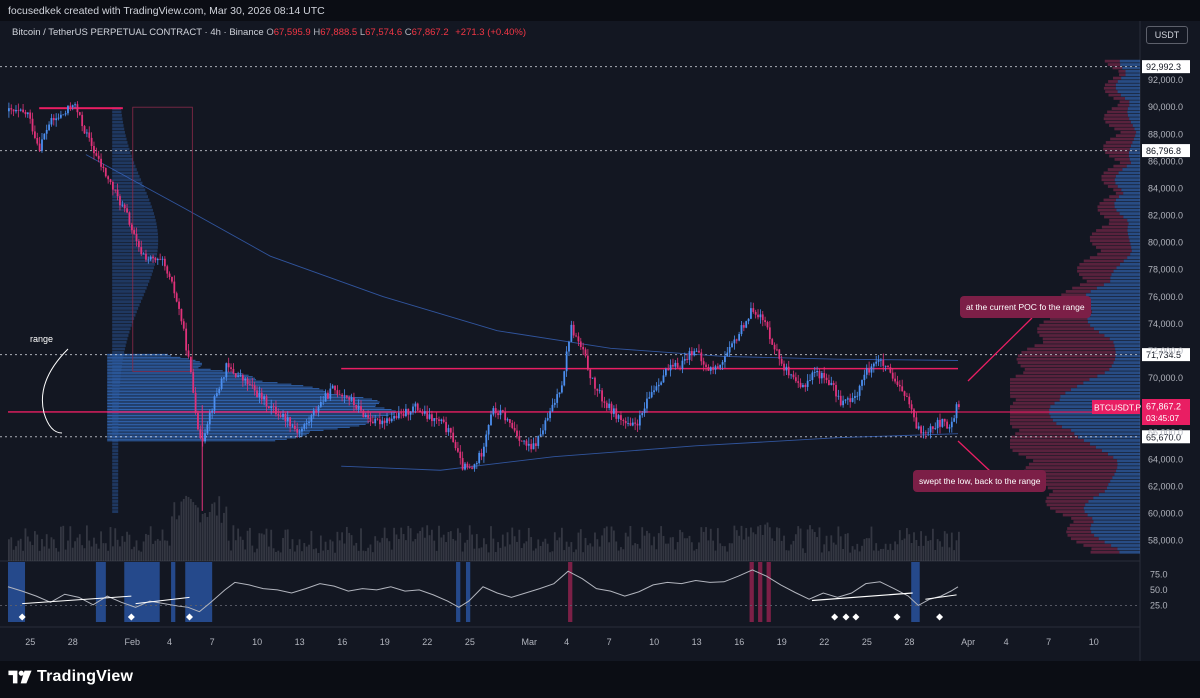 The width and height of the screenshot is (1200, 698). Describe the element at coordinates (70, 677) in the screenshot. I see `brand: TradingView` at that location.